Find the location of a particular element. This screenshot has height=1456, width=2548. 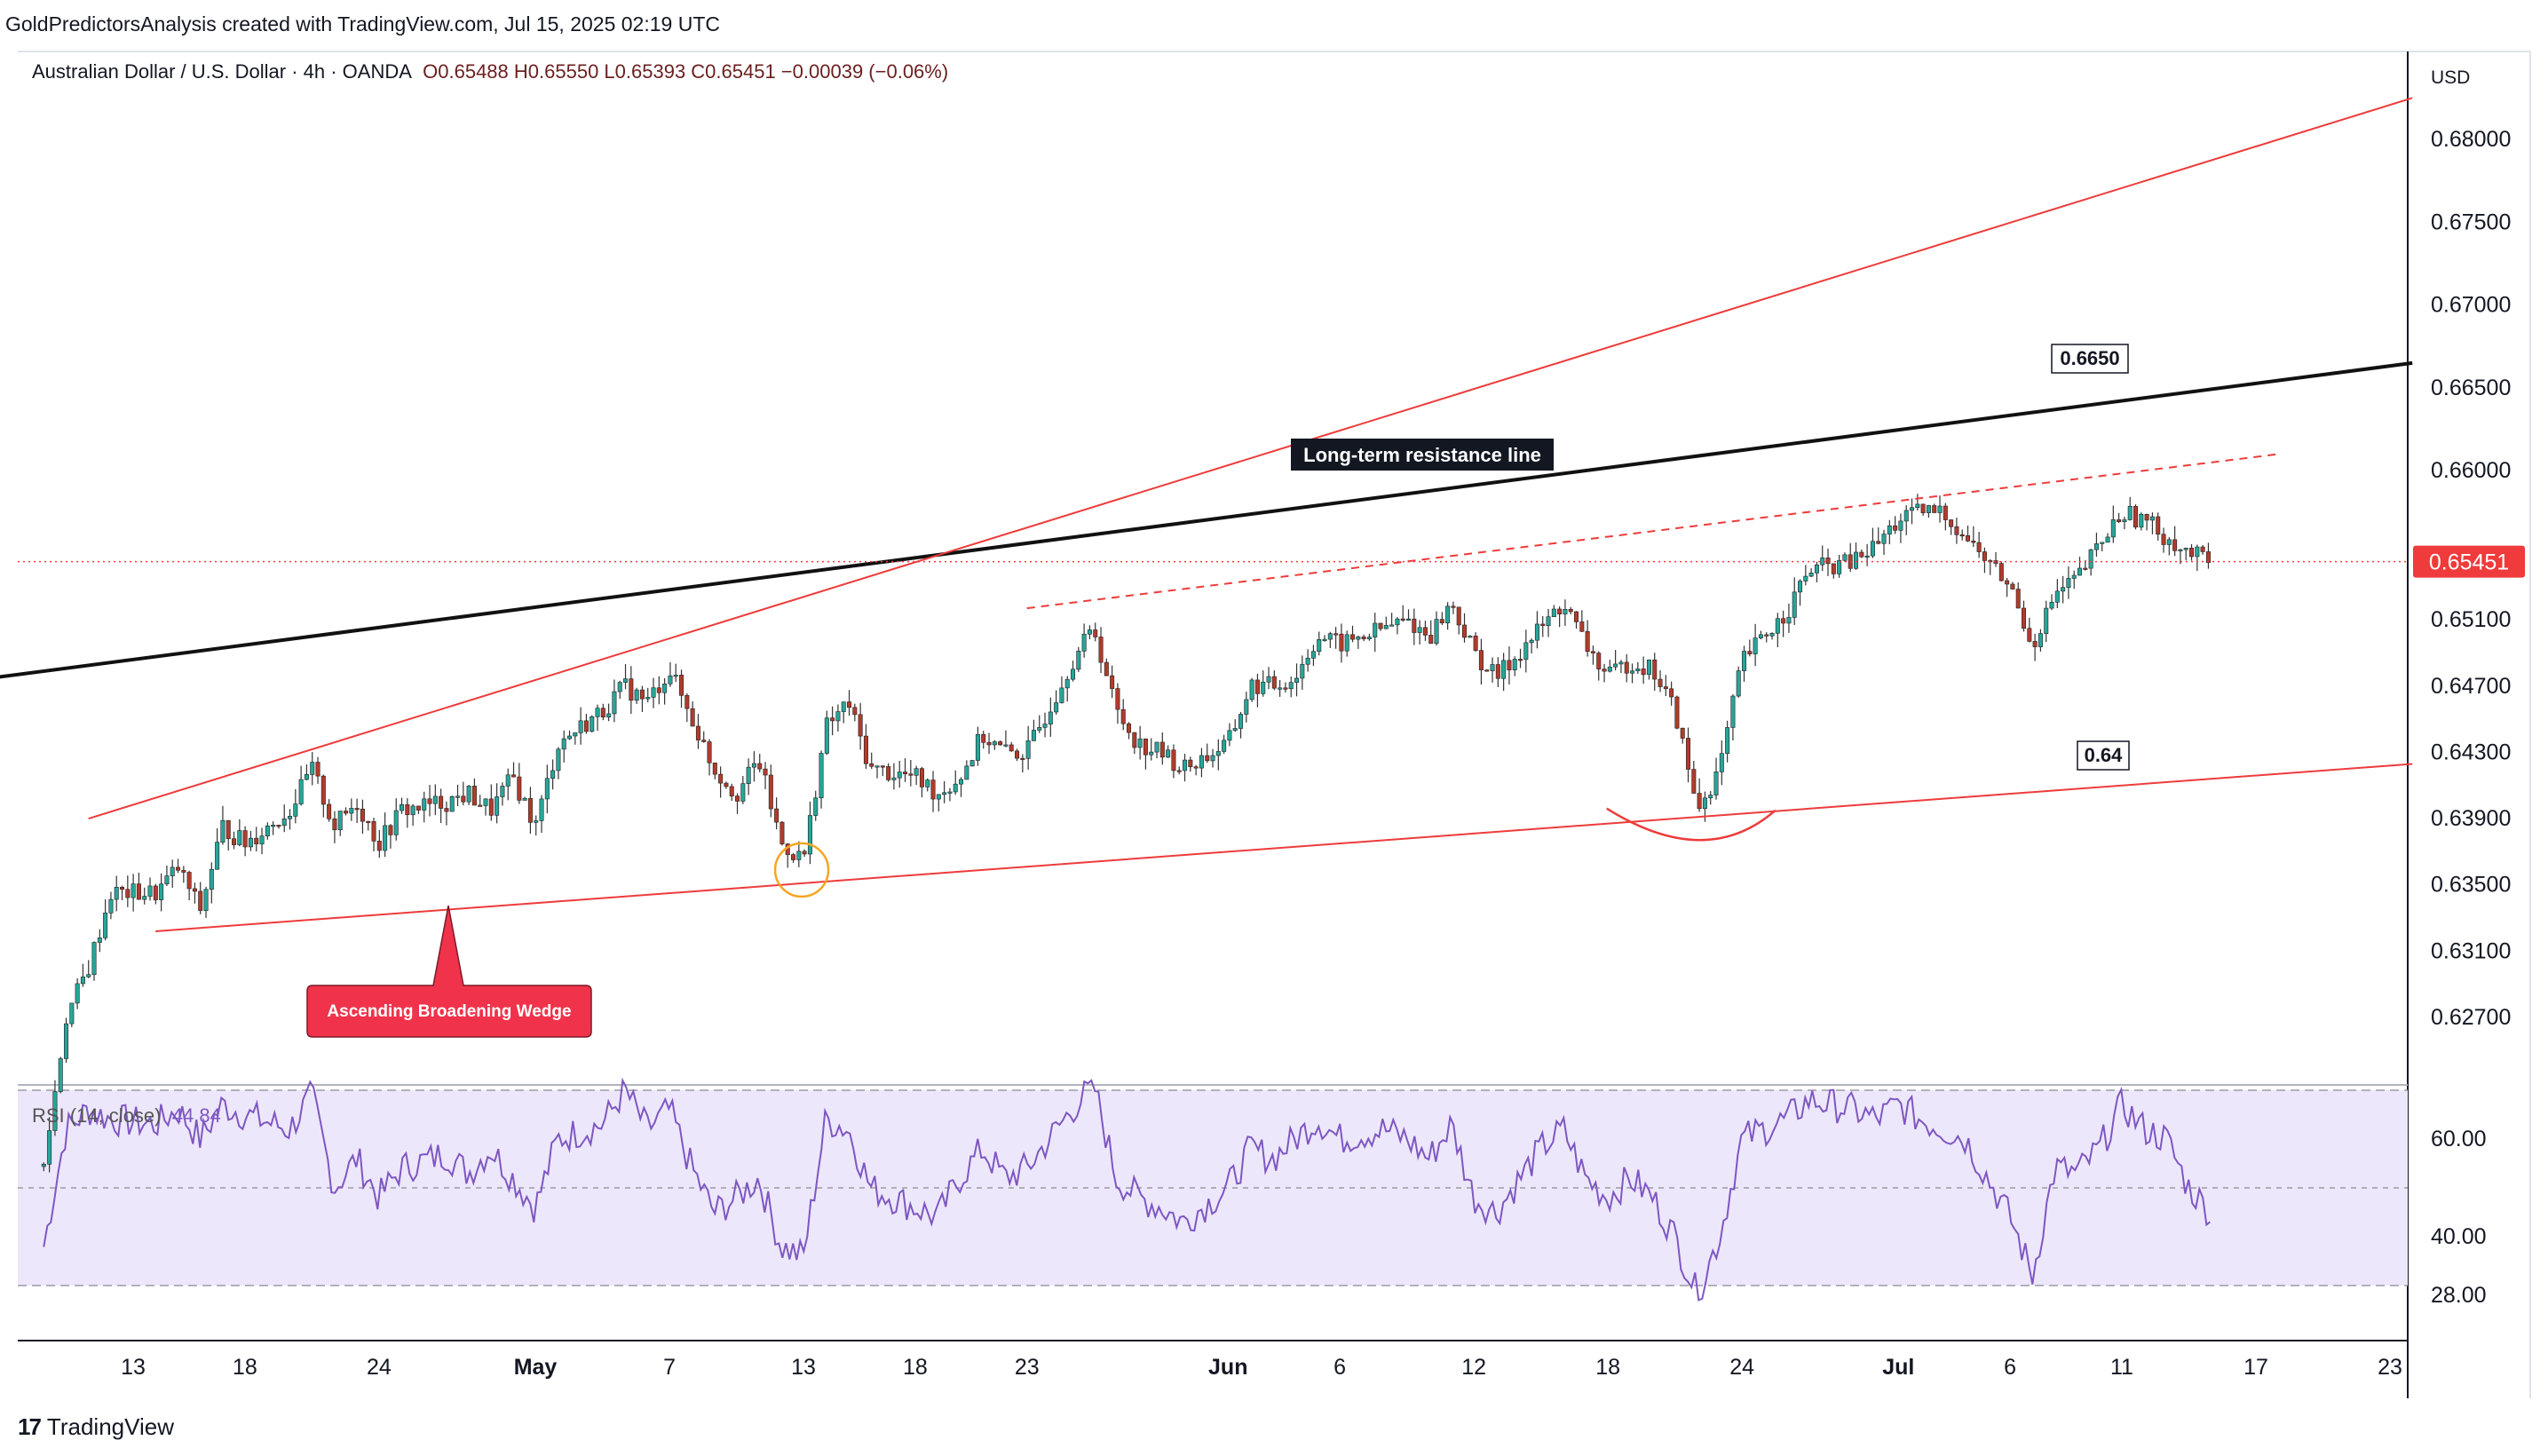

tradingview-brand: 17 TradingView is located at coordinates (96, 1427).